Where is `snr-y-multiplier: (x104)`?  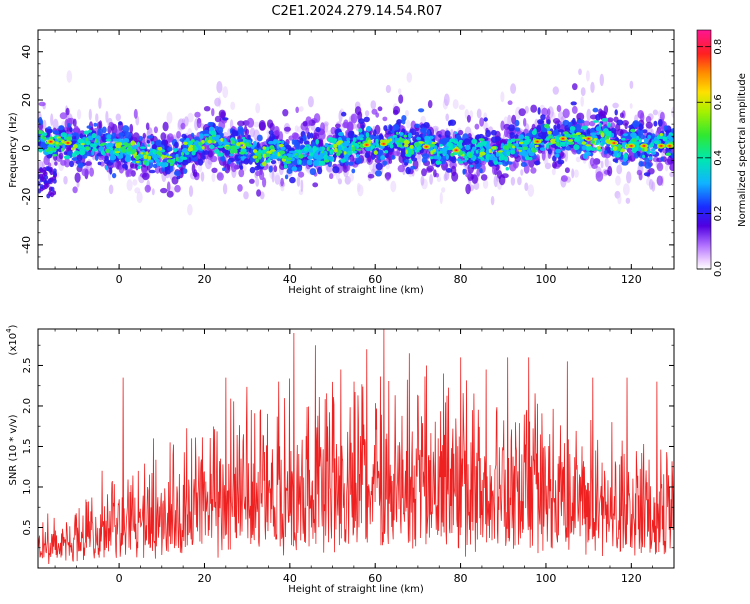 snr-y-multiplier: (x104) is located at coordinates (12, 339).